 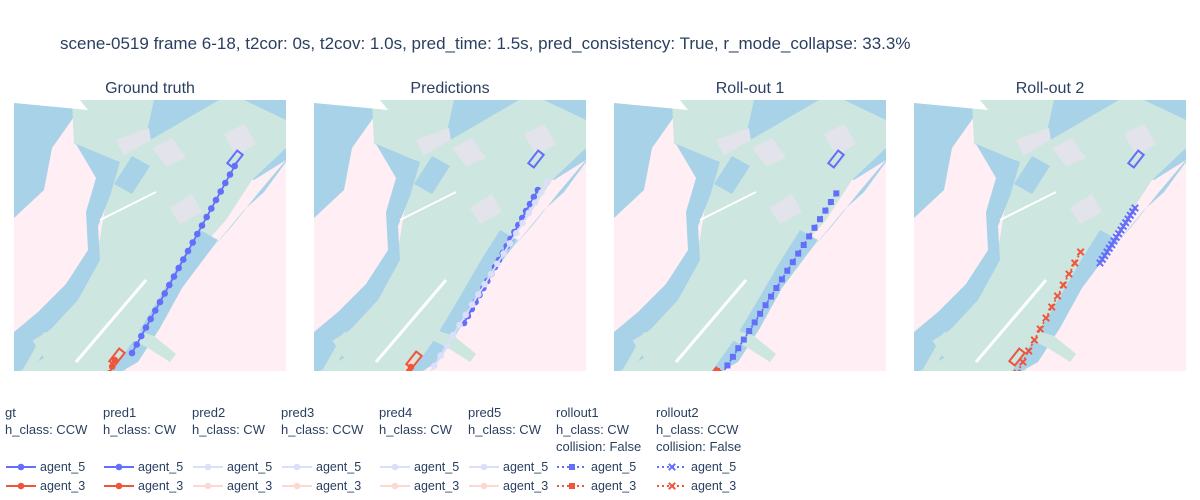 What do you see at coordinates (450, 88) in the screenshot?
I see `panel-title: Predictions` at bounding box center [450, 88].